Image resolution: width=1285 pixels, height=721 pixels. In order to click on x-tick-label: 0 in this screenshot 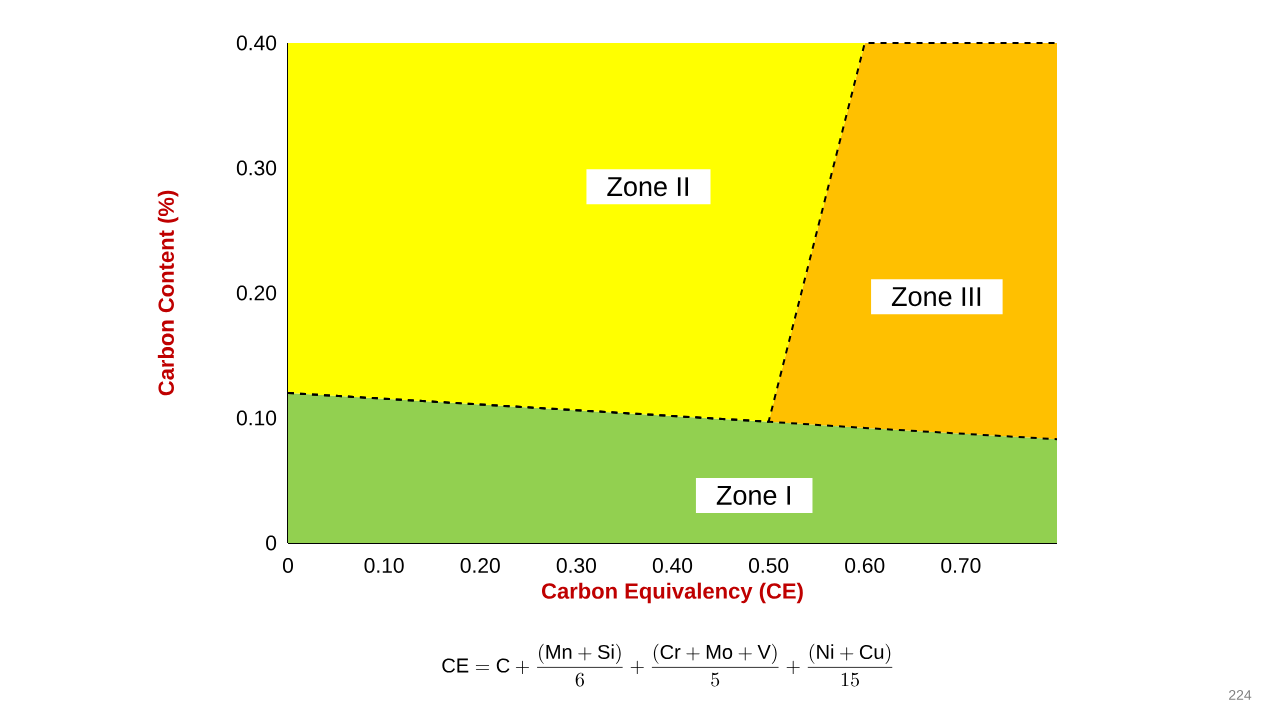, I will do `click(288, 565)`.